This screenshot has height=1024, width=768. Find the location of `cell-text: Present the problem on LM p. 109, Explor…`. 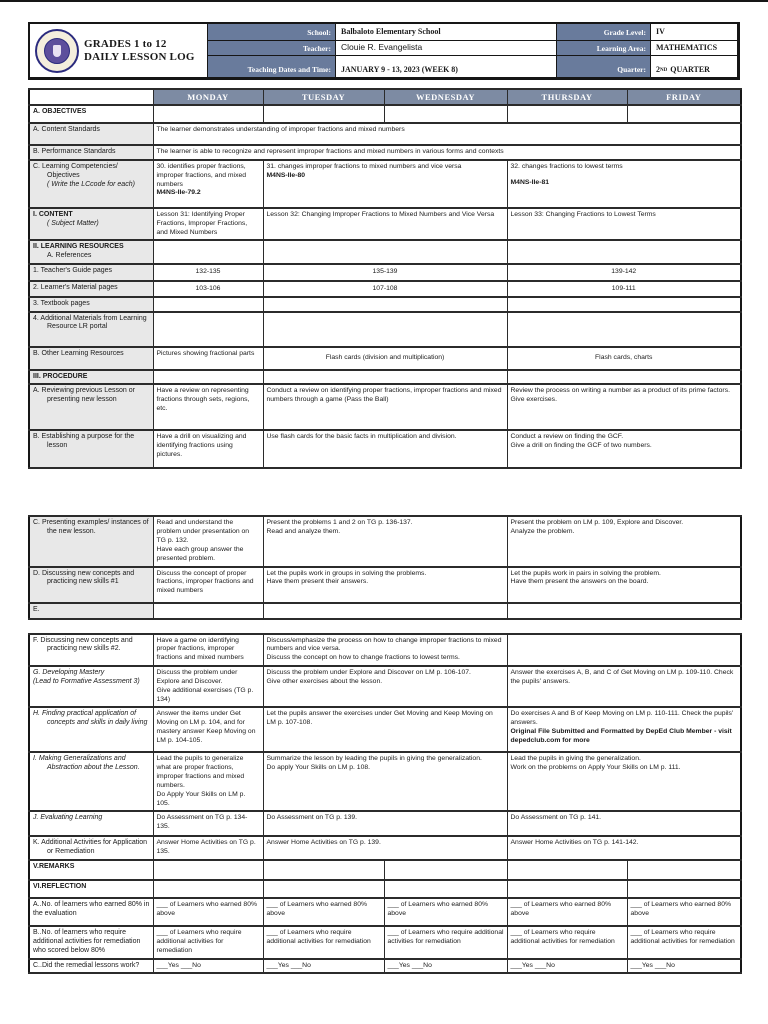

cell-text: Present the problem on LM p. 109, Explor… is located at coordinates (597, 523).